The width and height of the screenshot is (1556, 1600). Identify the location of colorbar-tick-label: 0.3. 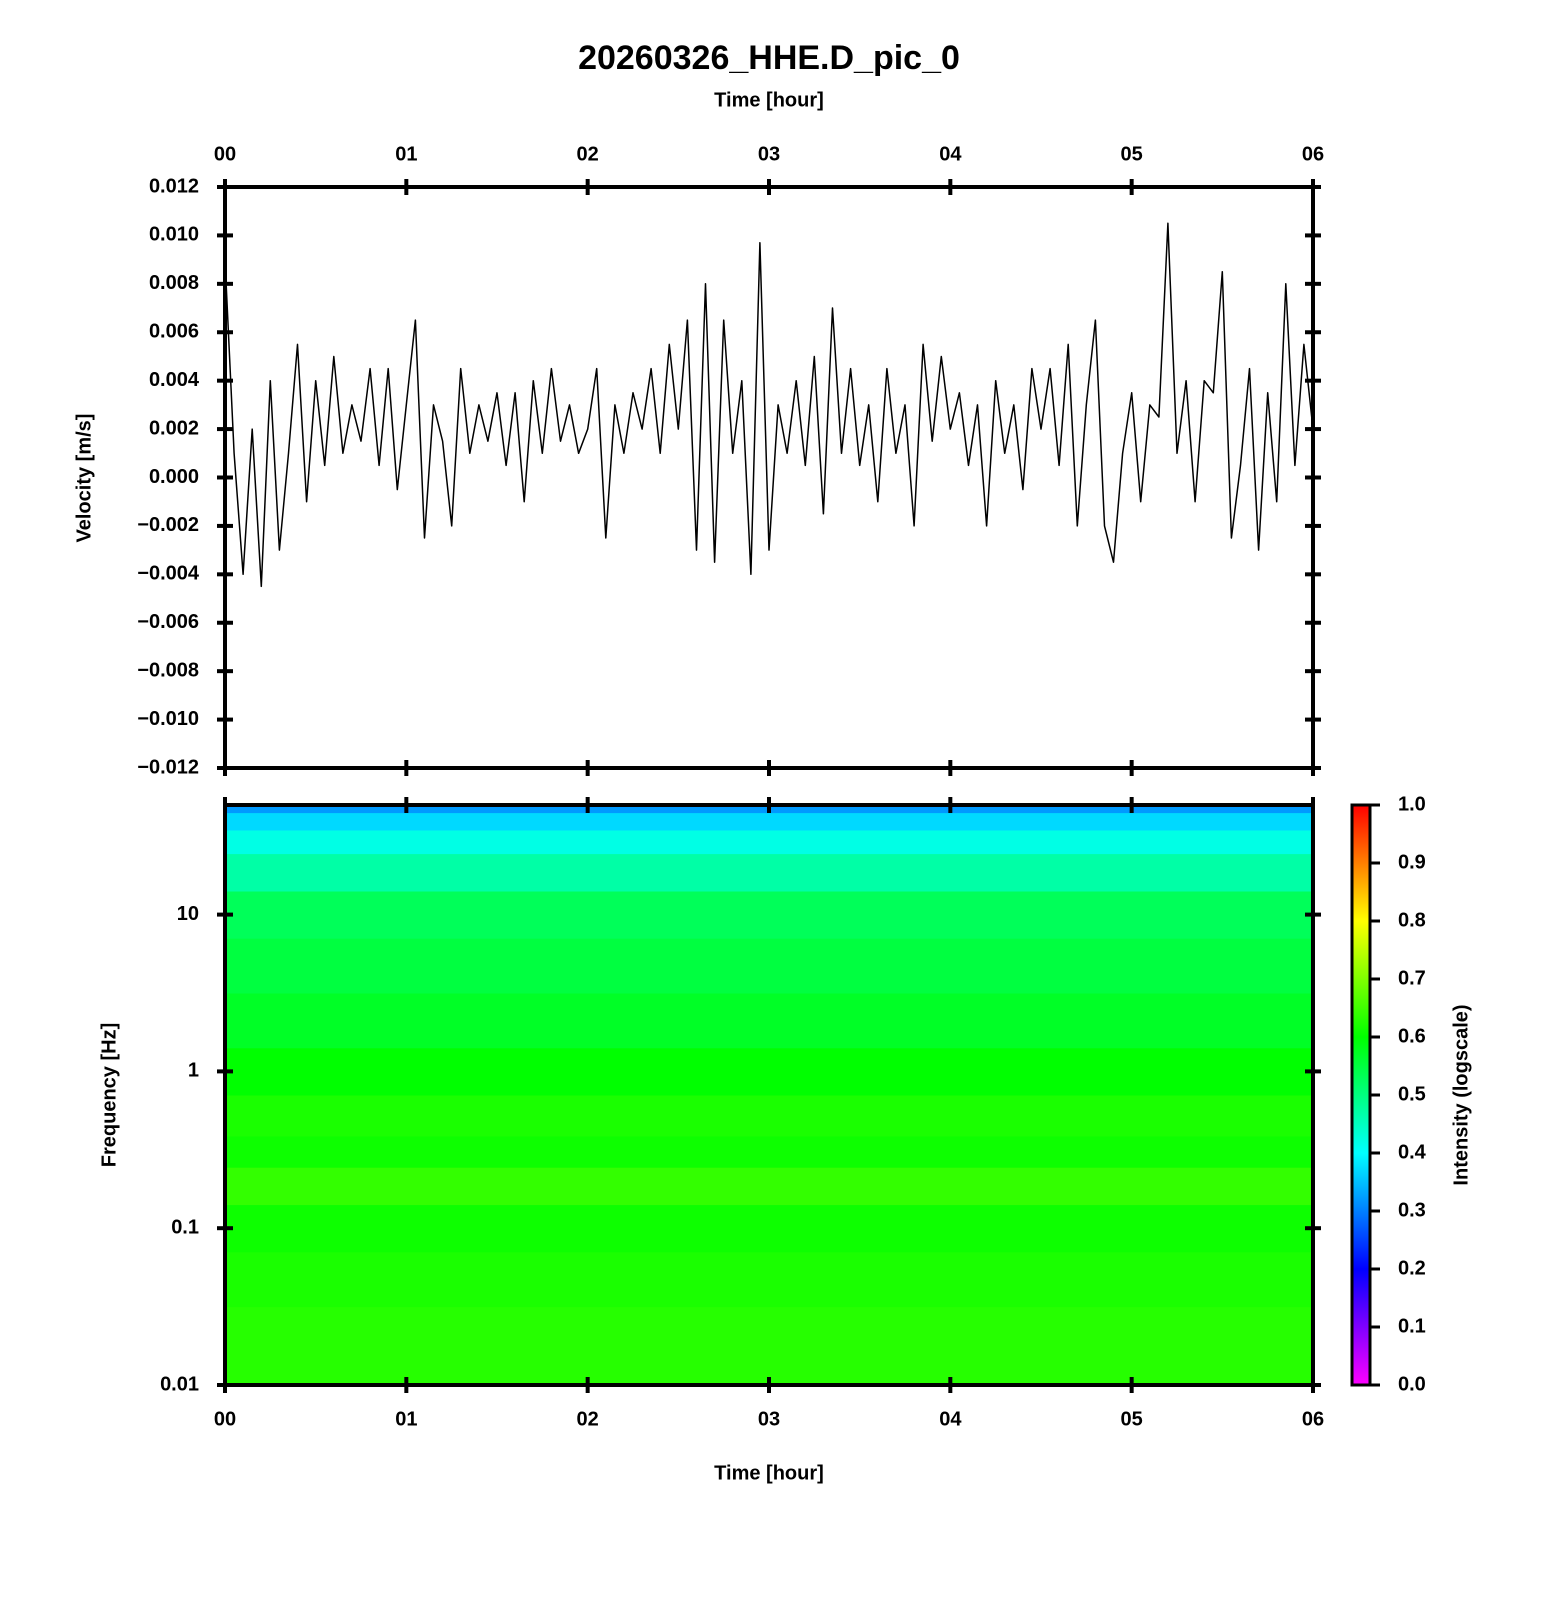
(1412, 1210).